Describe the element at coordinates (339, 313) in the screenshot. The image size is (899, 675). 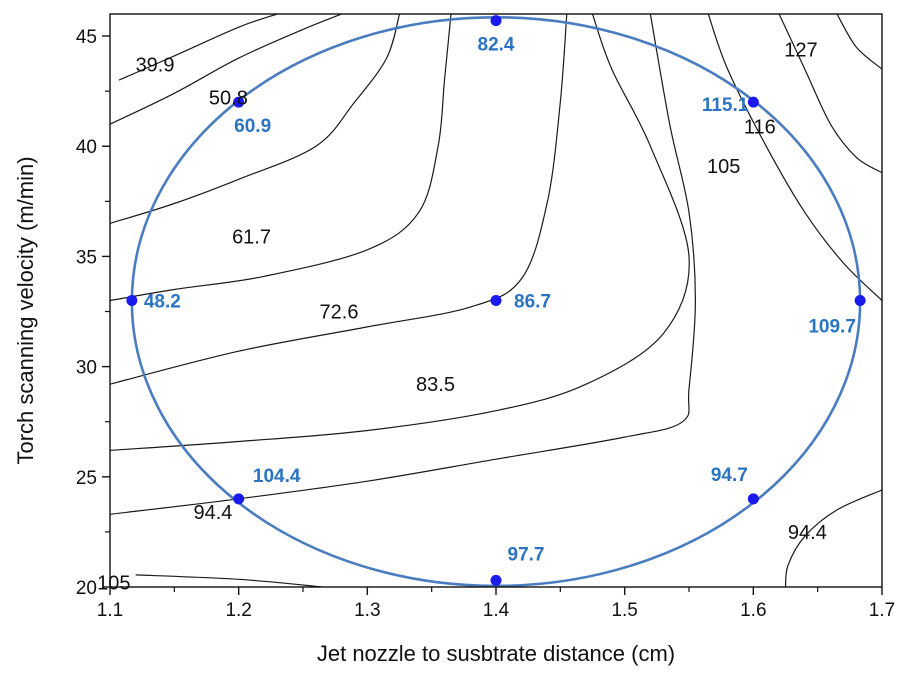
I see `contour-label: 72.6` at that location.